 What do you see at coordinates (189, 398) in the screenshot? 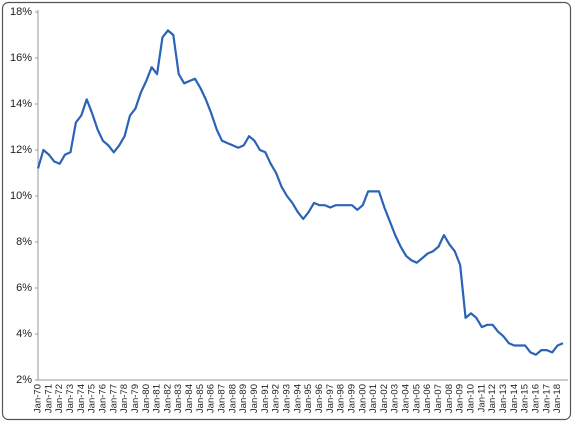
I see `x-tick-label: Jan-84` at bounding box center [189, 398].